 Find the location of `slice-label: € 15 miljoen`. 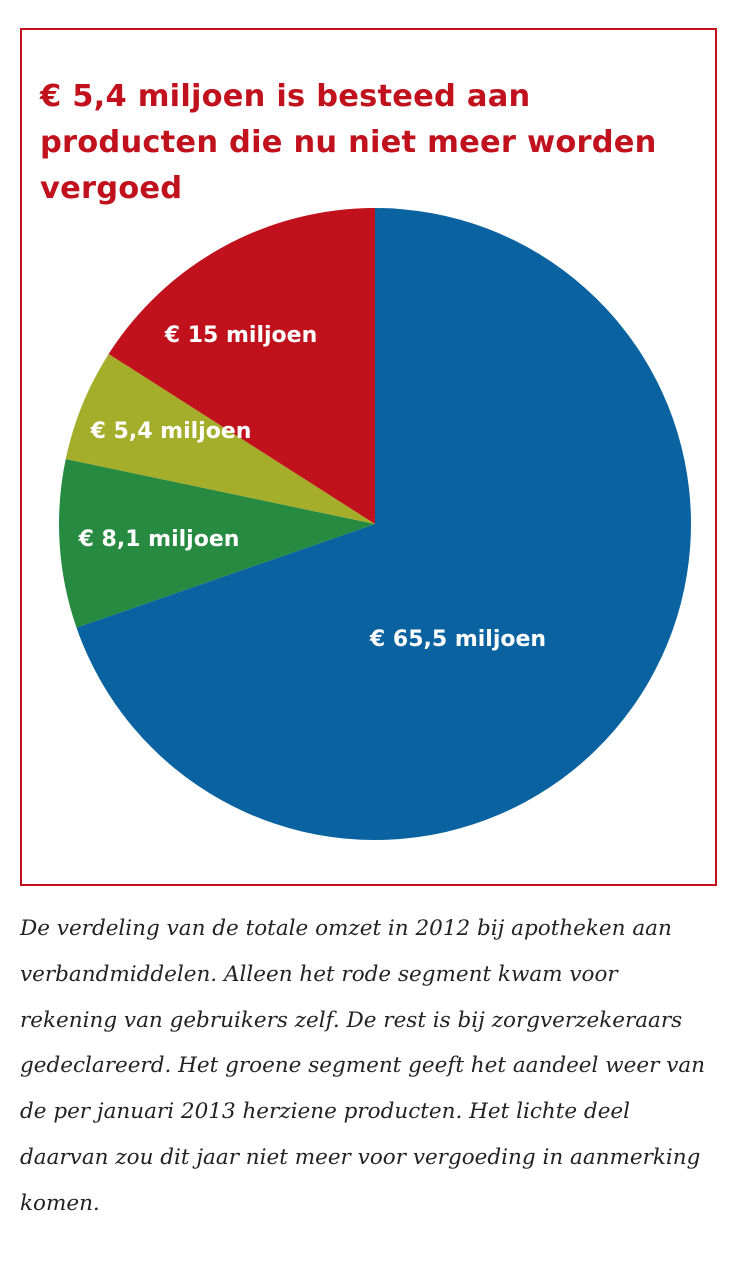

slice-label: € 15 miljoen is located at coordinates (241, 335).